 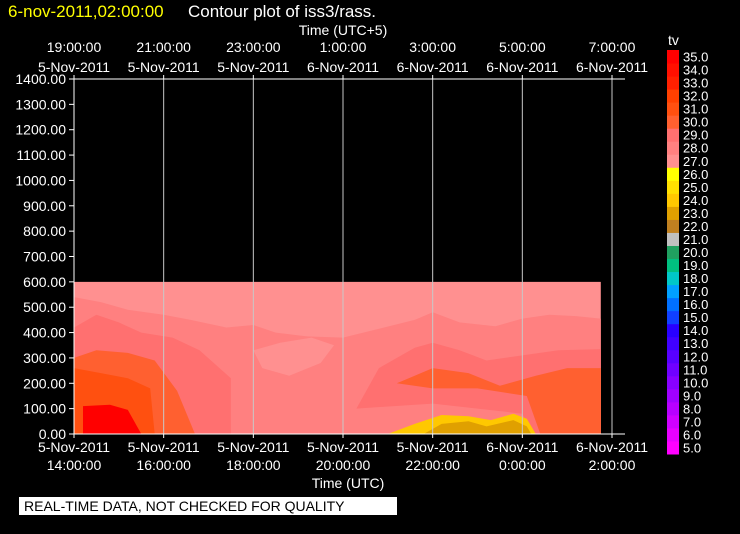 What do you see at coordinates (695, 317) in the screenshot?
I see `colorbar-level-label: 15.0` at bounding box center [695, 317].